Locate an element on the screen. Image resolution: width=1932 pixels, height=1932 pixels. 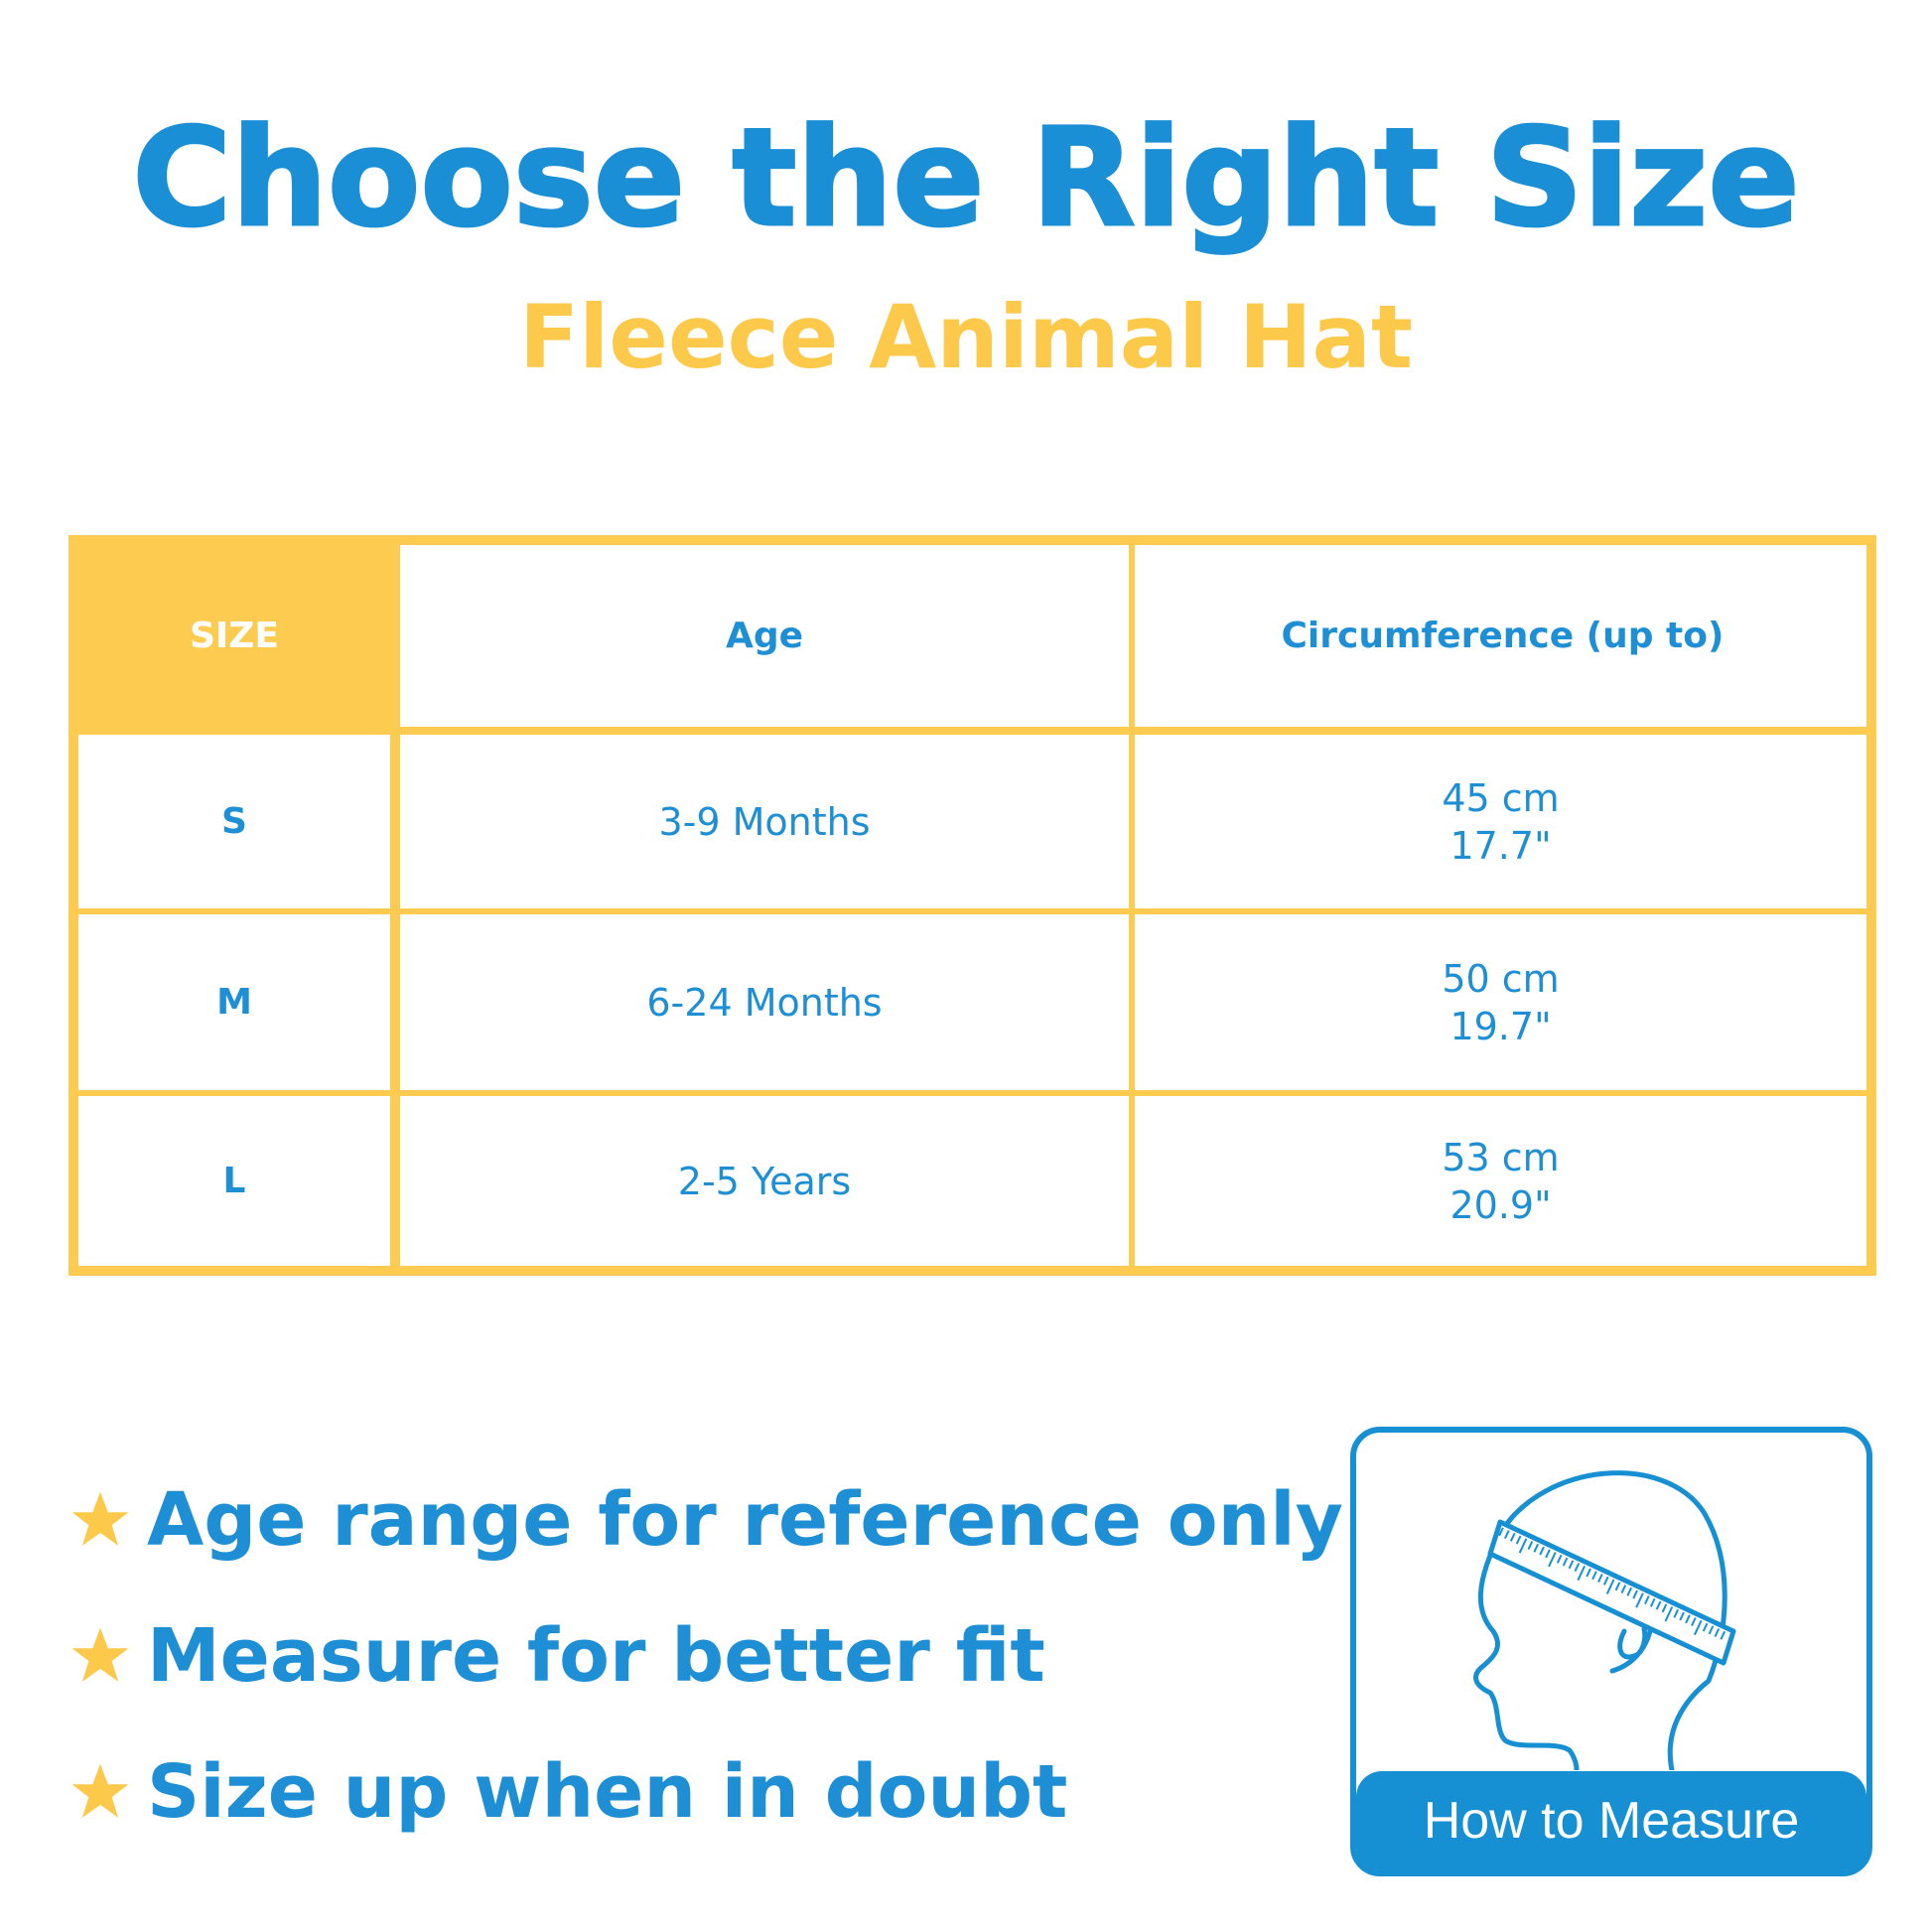
table-row-m-age: 6-24 Months is located at coordinates (764, 1003).